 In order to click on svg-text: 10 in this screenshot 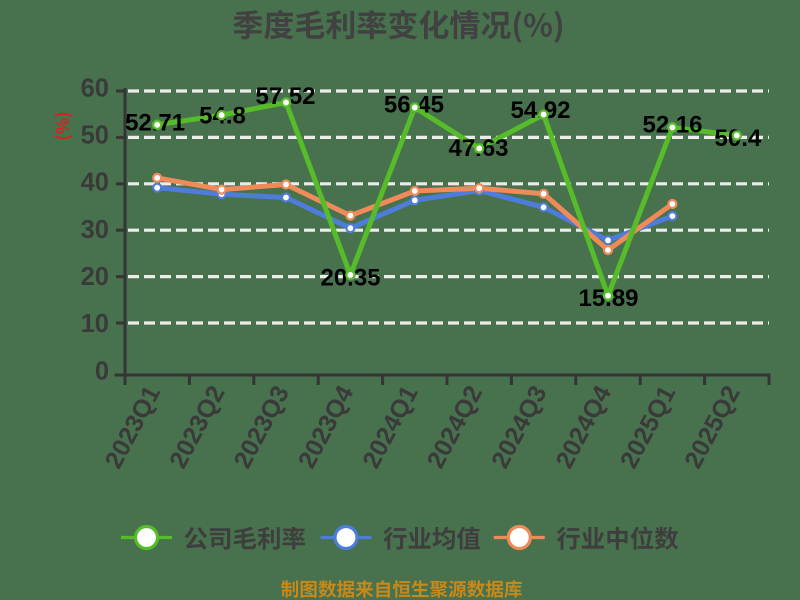, I will do `click(95, 324)`.